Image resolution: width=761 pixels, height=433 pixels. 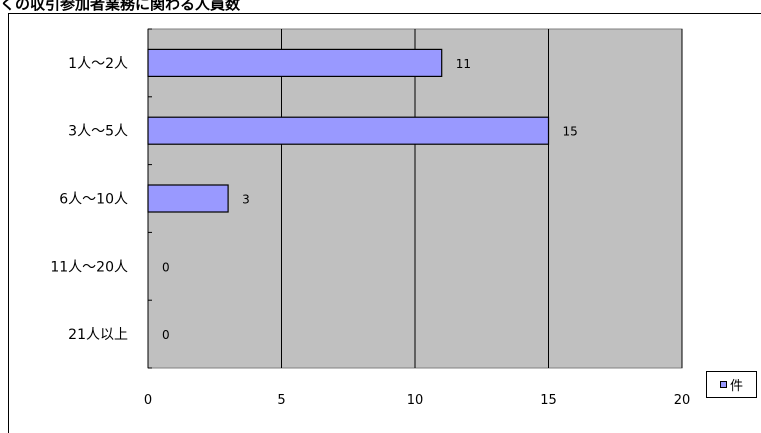 I want to click on category-label: 21人以上, so click(x=98, y=335).